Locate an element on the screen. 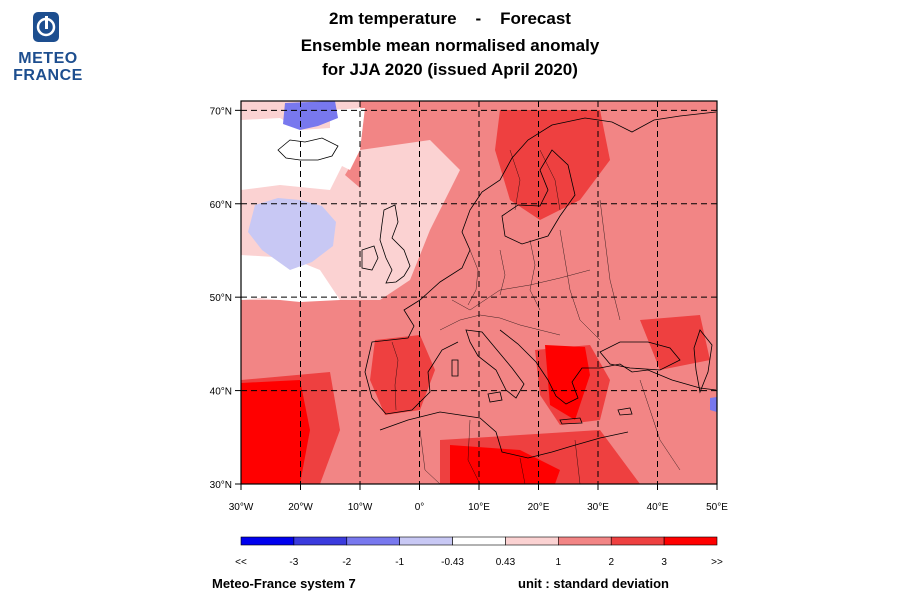  lat-tick-label: 40°N is located at coordinates (221, 392).